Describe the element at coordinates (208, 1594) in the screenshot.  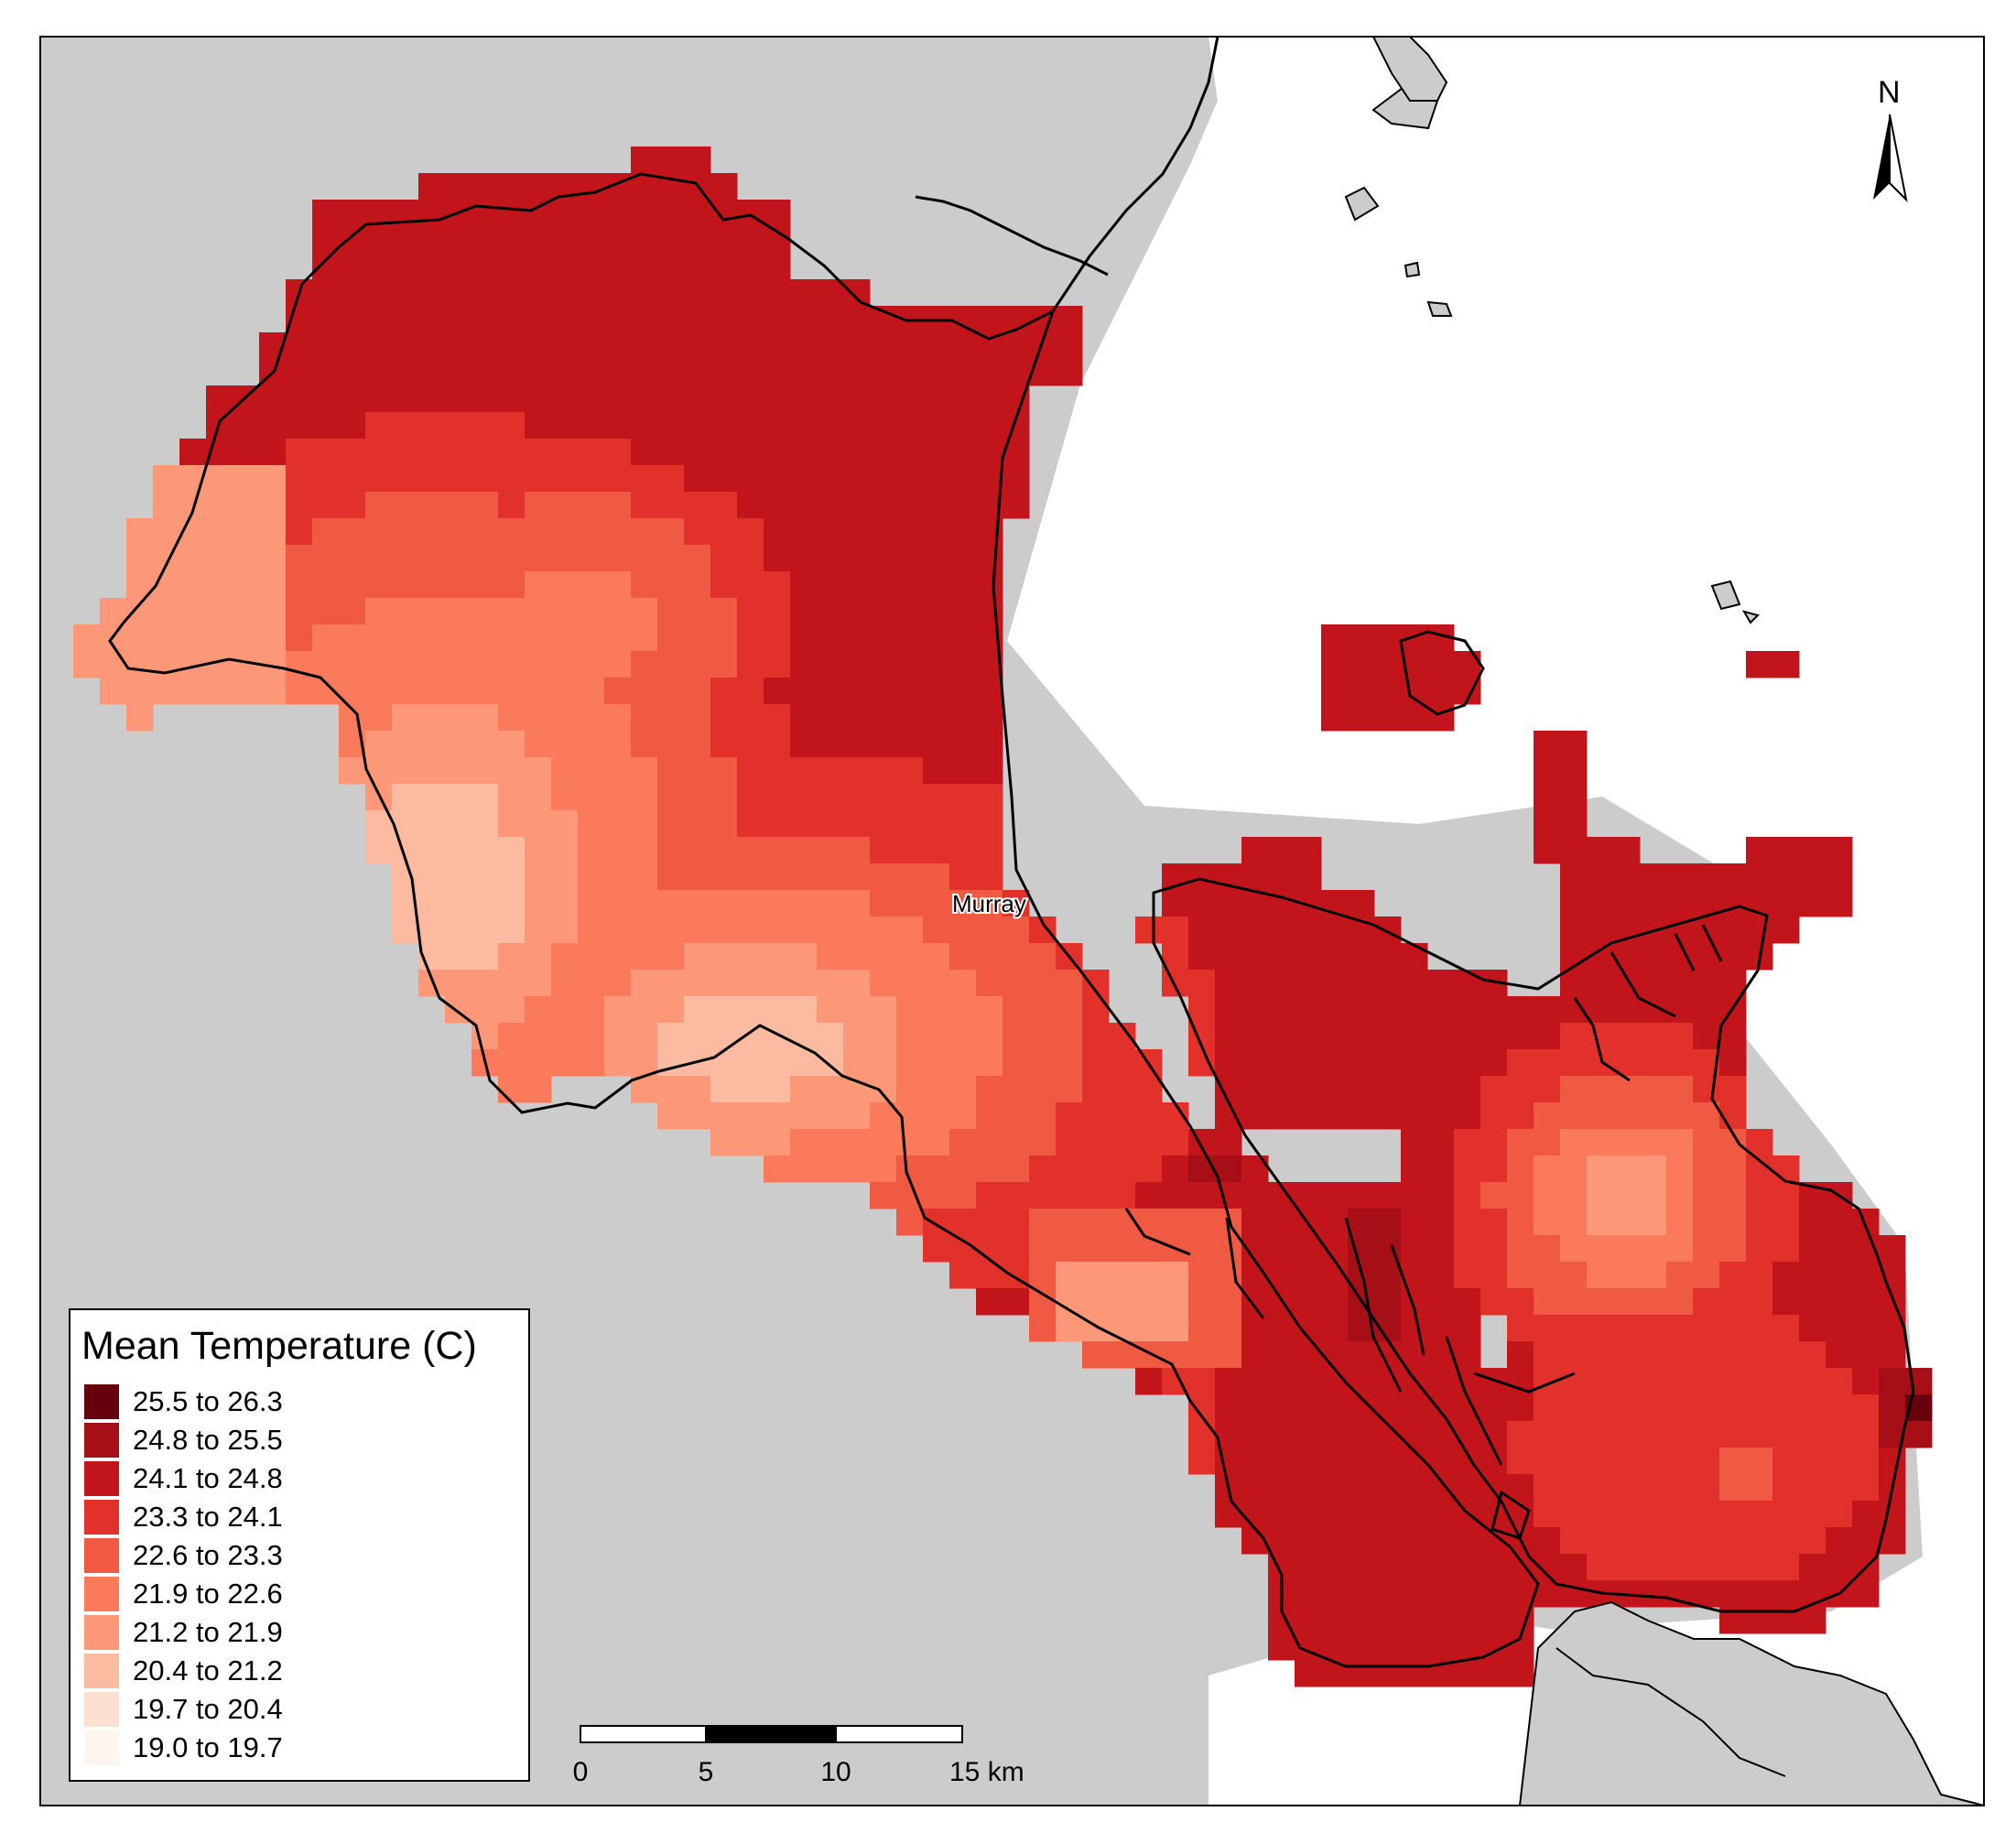
I see `legend-label: 21.9 to 22.6` at that location.